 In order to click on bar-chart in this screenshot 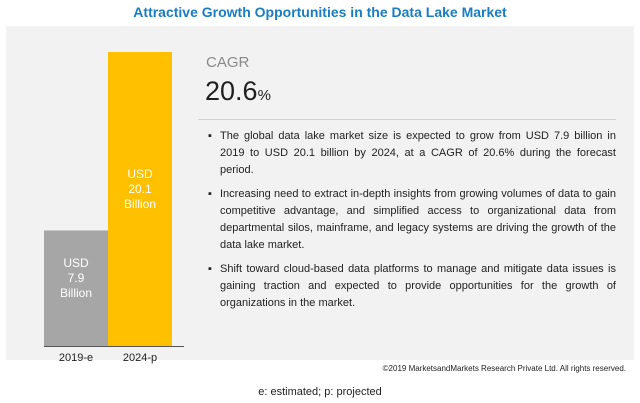, I will do `click(108, 199)`.